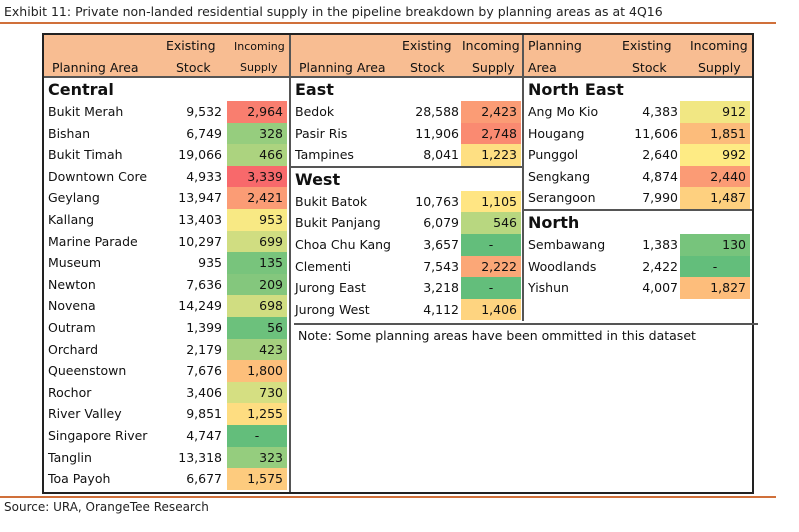 This screenshot has width=799, height=532. What do you see at coordinates (343, 244) in the screenshot?
I see `planning-area: Choa Chu Kang` at bounding box center [343, 244].